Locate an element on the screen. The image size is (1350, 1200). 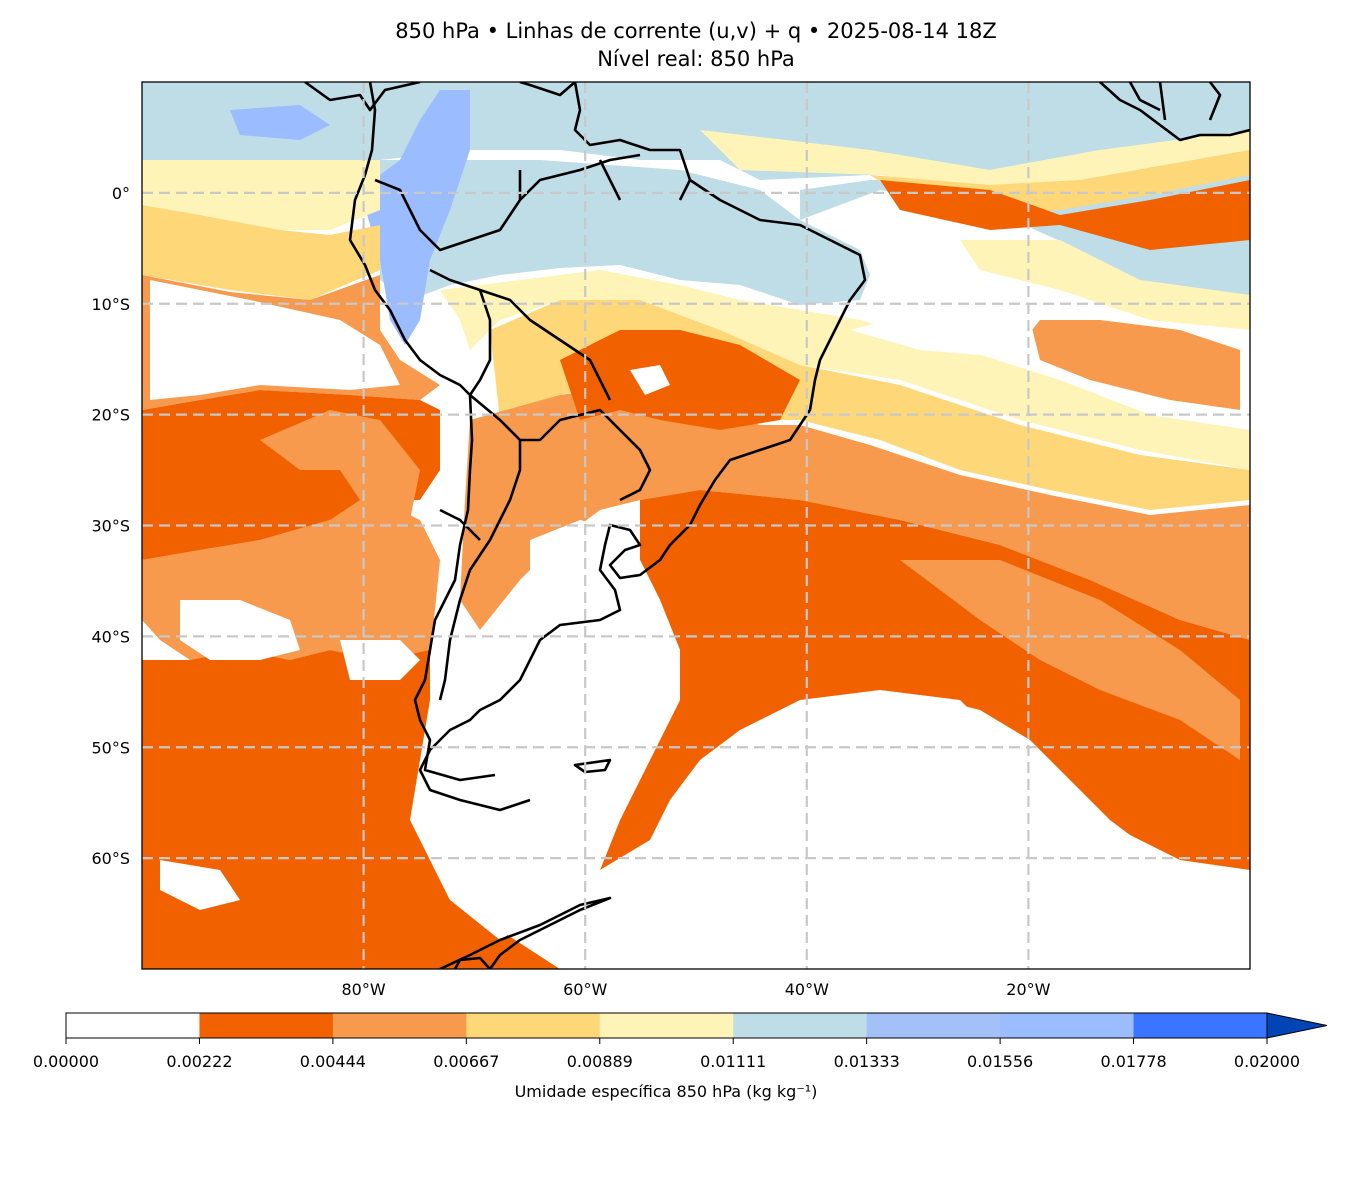
colorbar-tick-label: 0.00667 is located at coordinates (466, 1061).